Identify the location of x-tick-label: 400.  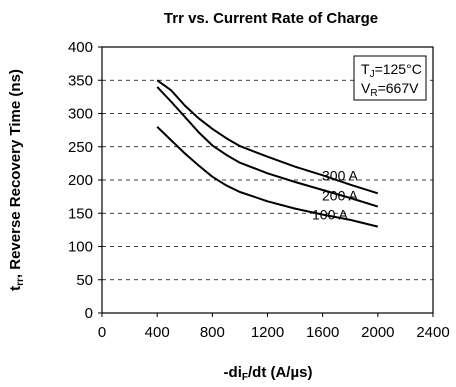
(157, 332).